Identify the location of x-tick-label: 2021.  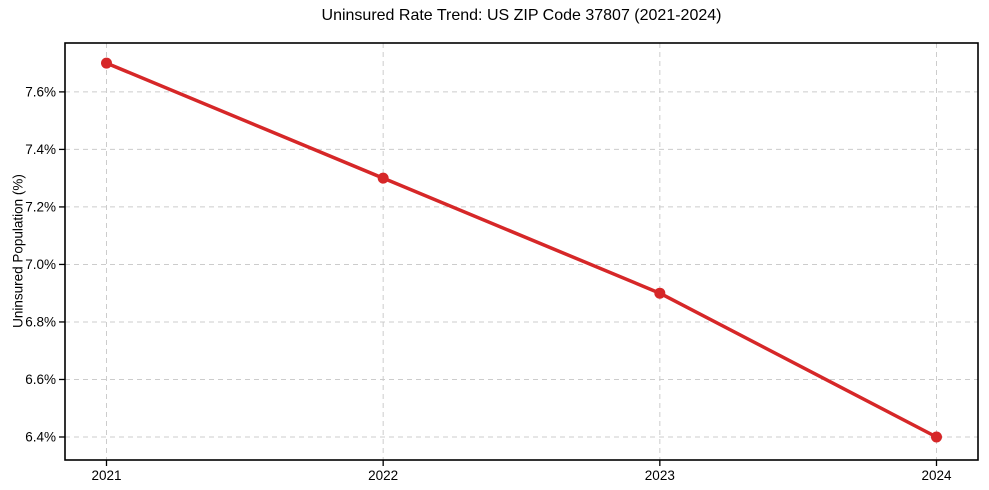
(106, 475).